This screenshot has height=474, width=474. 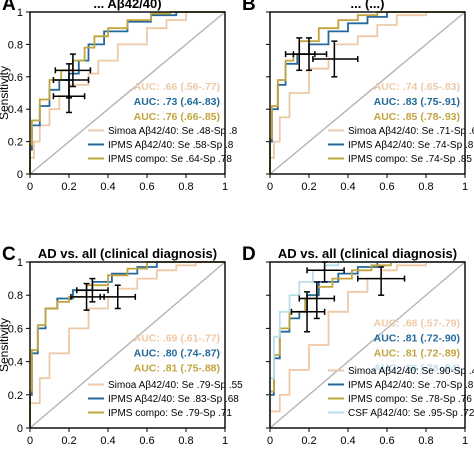 I want to click on roc-curve-csf, so click(x=367, y=344).